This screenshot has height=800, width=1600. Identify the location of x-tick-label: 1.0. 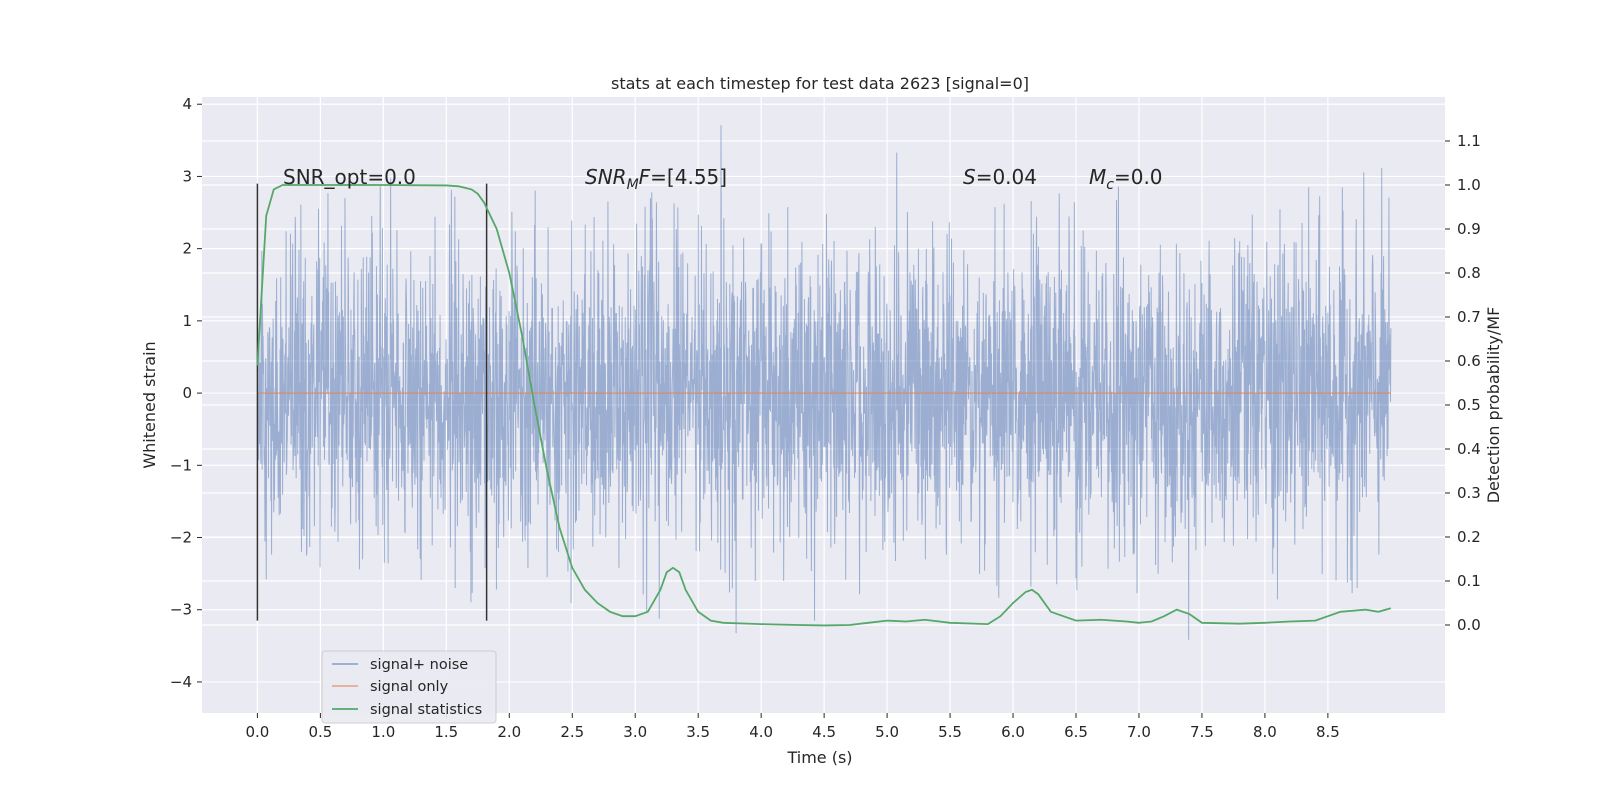
(383, 732).